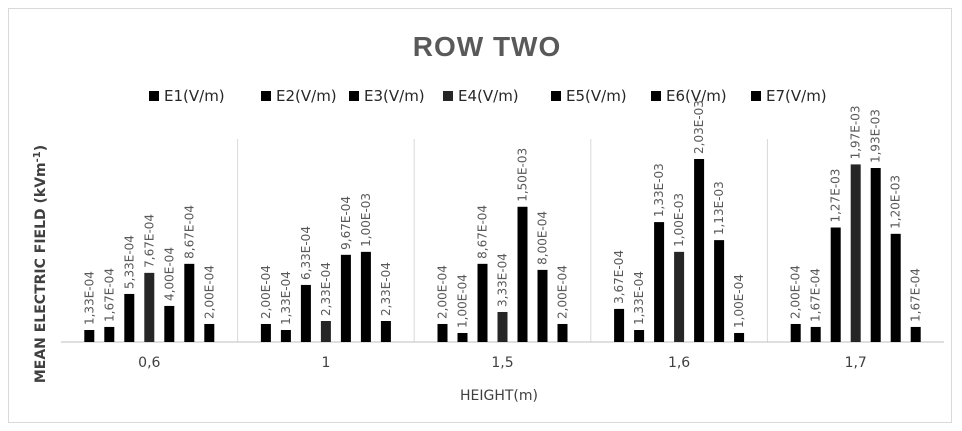  Describe the element at coordinates (194, 96) in the screenshot. I see `legend-label-1: E1(V/m)` at that location.